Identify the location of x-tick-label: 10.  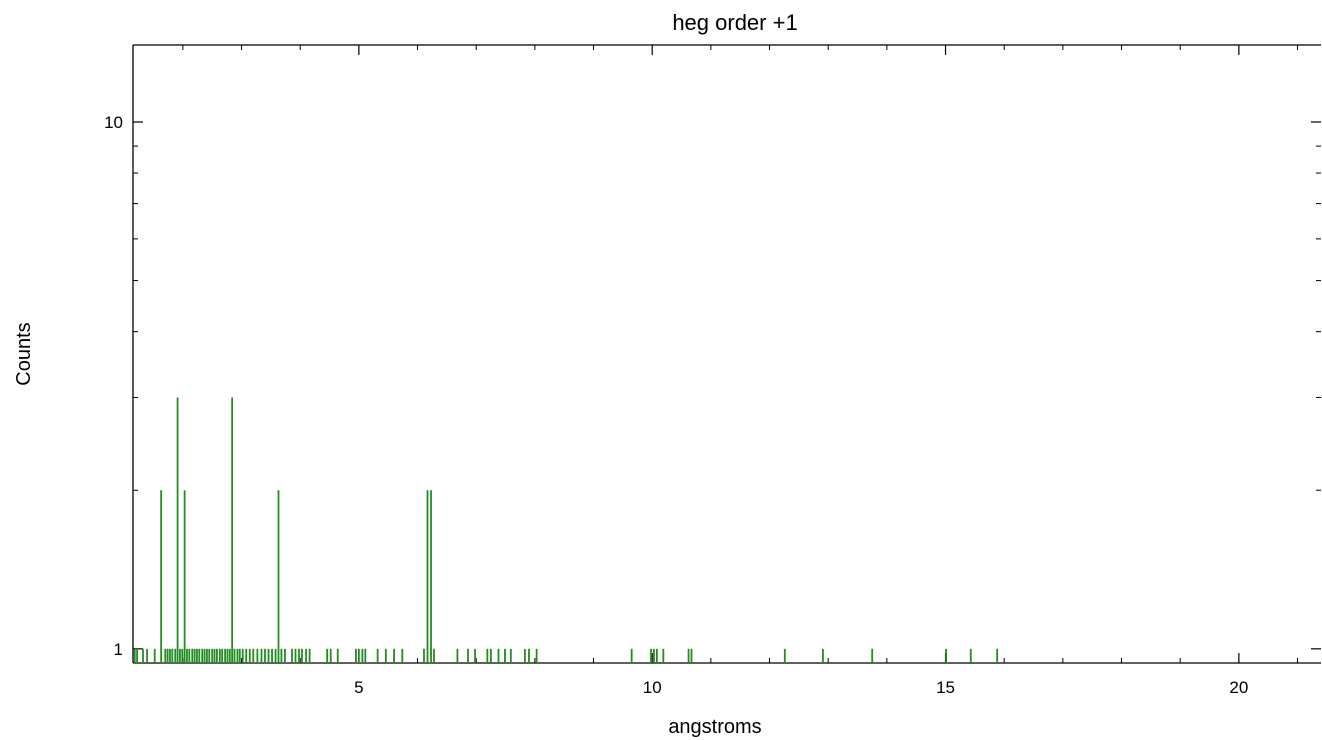
(652, 687).